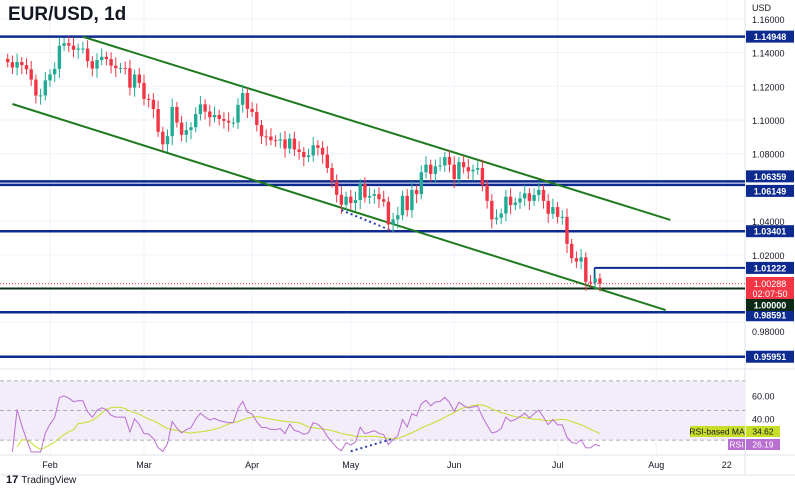  Describe the element at coordinates (768, 155) in the screenshot. I see `y-tick-label: 1.08000` at that location.